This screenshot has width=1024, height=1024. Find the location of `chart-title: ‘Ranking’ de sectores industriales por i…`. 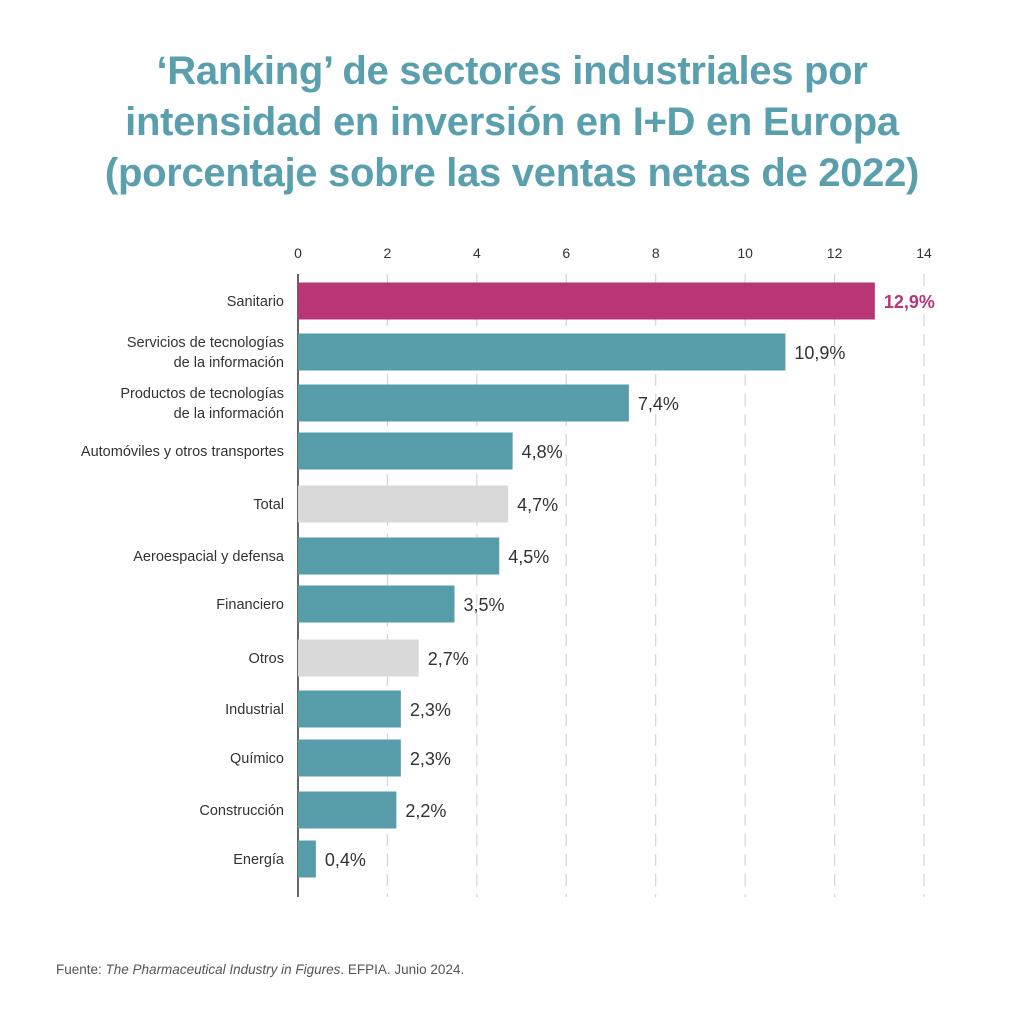

chart-title: ‘Ranking’ de sectores industriales por i… is located at coordinates (512, 122).